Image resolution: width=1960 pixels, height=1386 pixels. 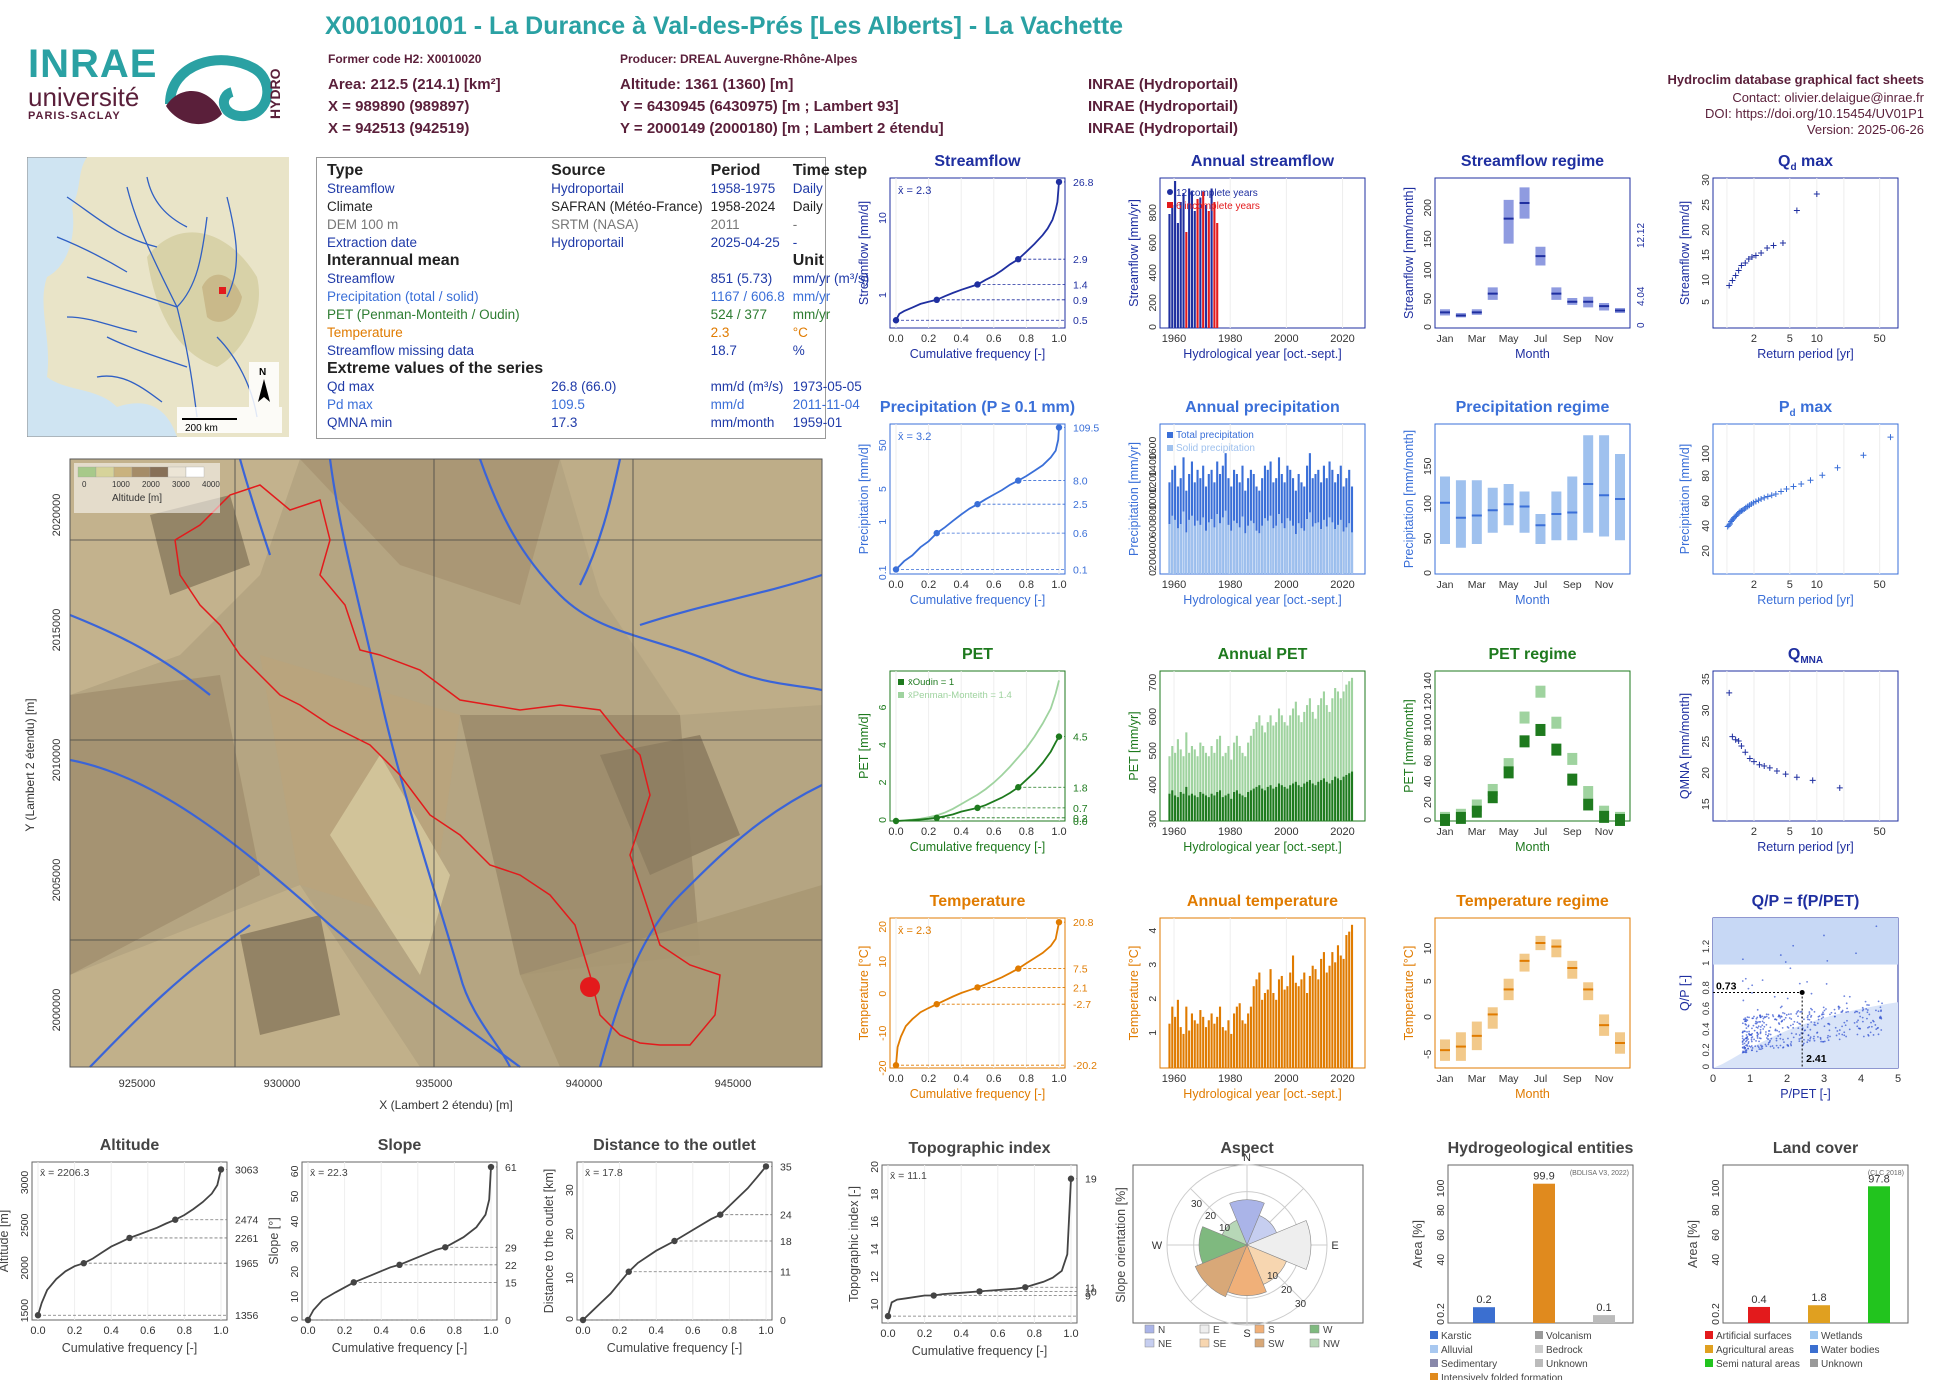 I want to click on x-tick: 2000, so click(x=1286, y=832).